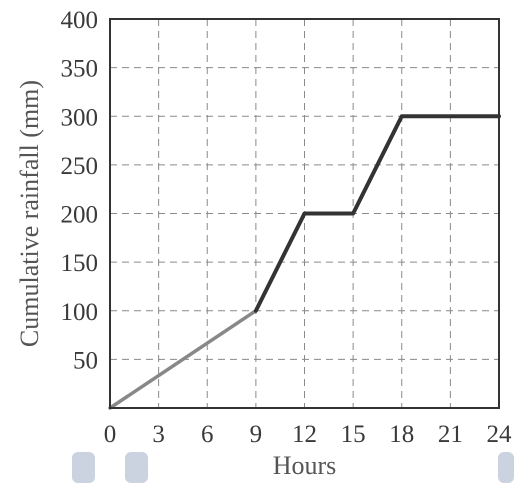  I want to click on bottom-decor, so click(293, 467).